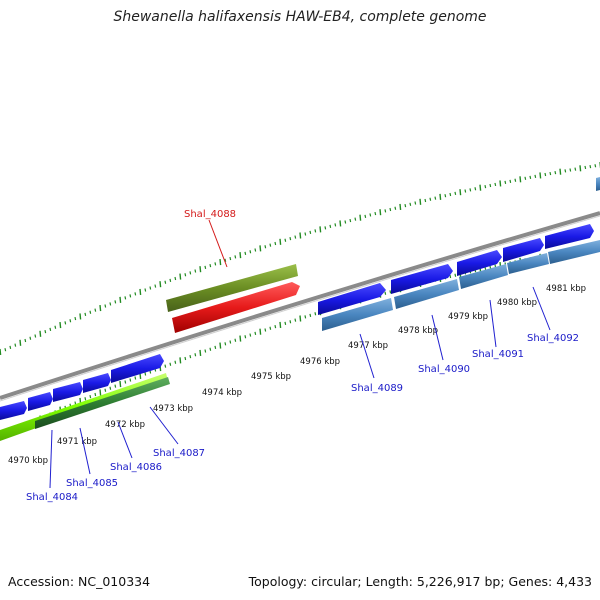  Describe the element at coordinates (52, 497) in the screenshot. I see `gene-label-shal-4084: Shal_4084` at that location.